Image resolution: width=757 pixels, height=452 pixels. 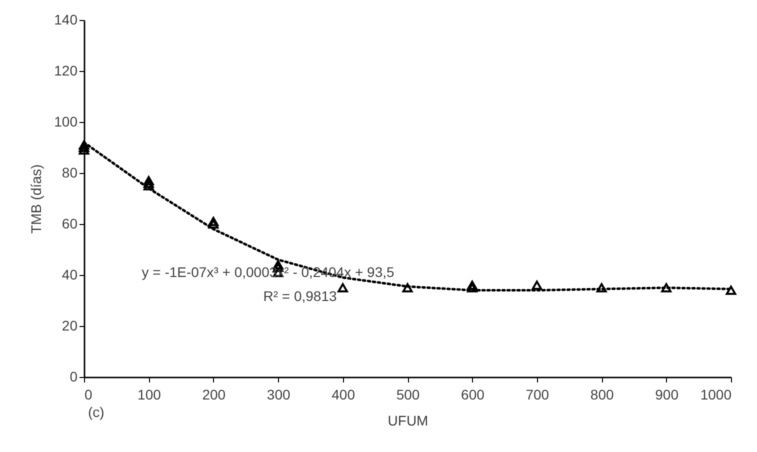 What do you see at coordinates (300, 296) in the screenshot?
I see `annotation: R² = 0,9813` at bounding box center [300, 296].